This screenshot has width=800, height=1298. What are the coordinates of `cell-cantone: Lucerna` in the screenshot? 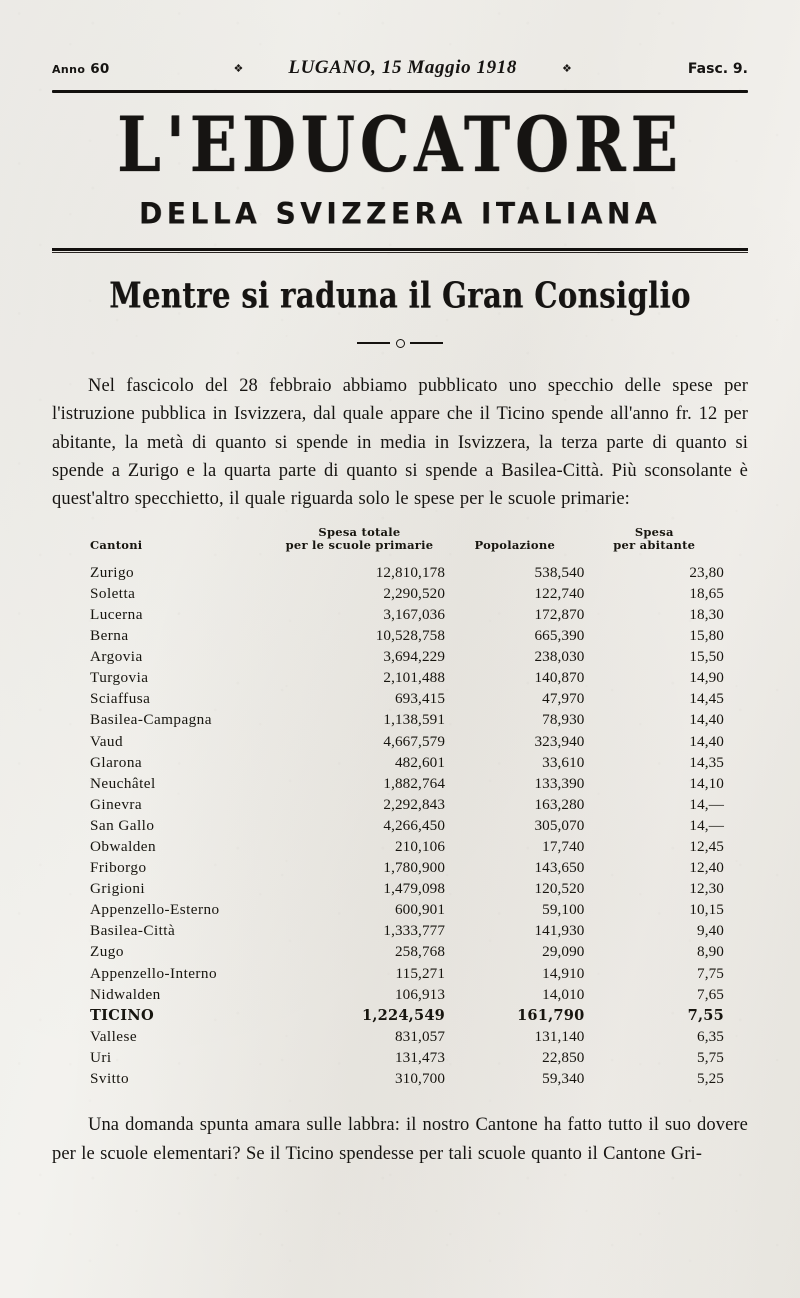 It's located at (116, 614).